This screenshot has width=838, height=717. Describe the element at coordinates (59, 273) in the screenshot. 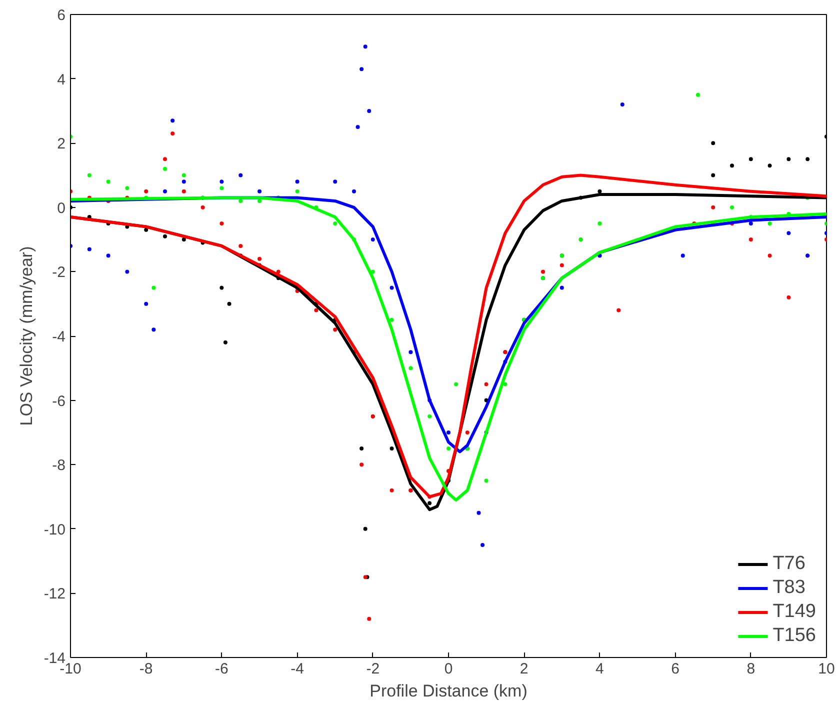

I see `y-tick-label: -2` at that location.